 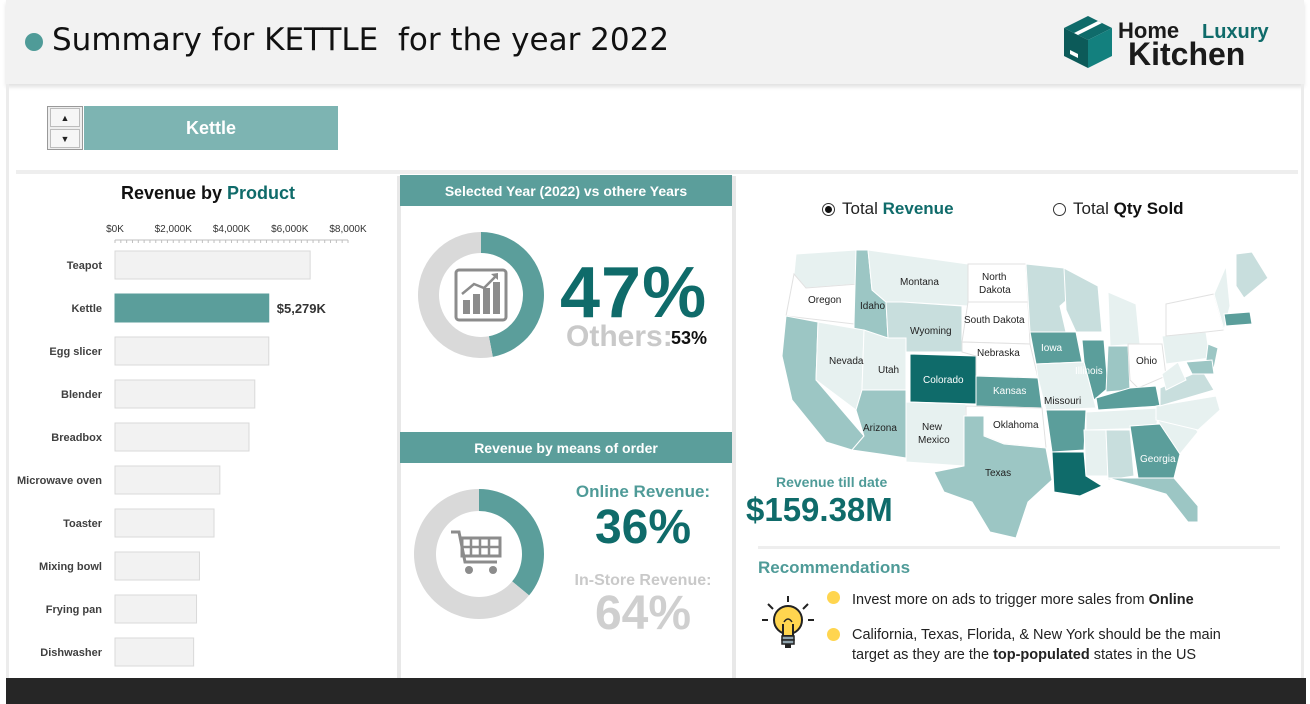 I want to click on state-texas, so click(x=993, y=477).